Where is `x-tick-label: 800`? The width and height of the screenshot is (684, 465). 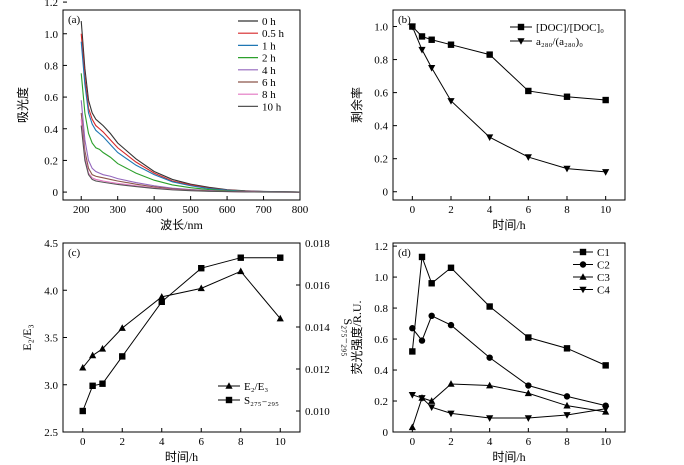 x-tick-label: 800 is located at coordinates (300, 210).